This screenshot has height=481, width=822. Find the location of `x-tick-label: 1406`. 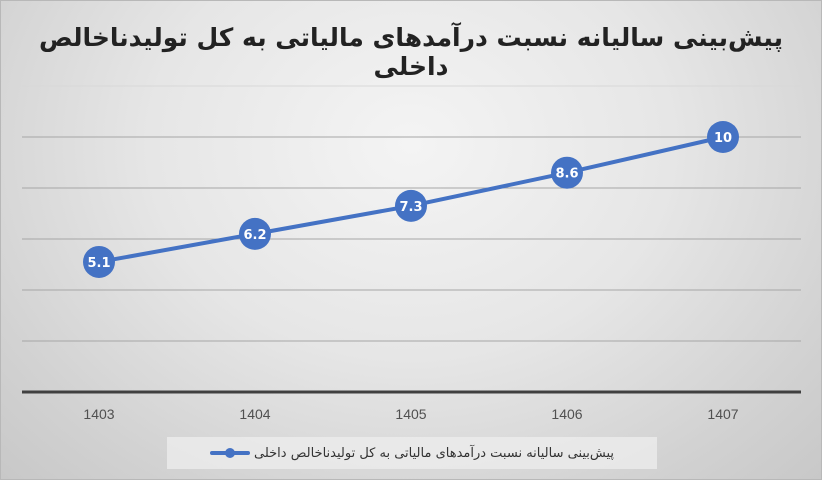

x-tick-label: 1406 is located at coordinates (566, 414).